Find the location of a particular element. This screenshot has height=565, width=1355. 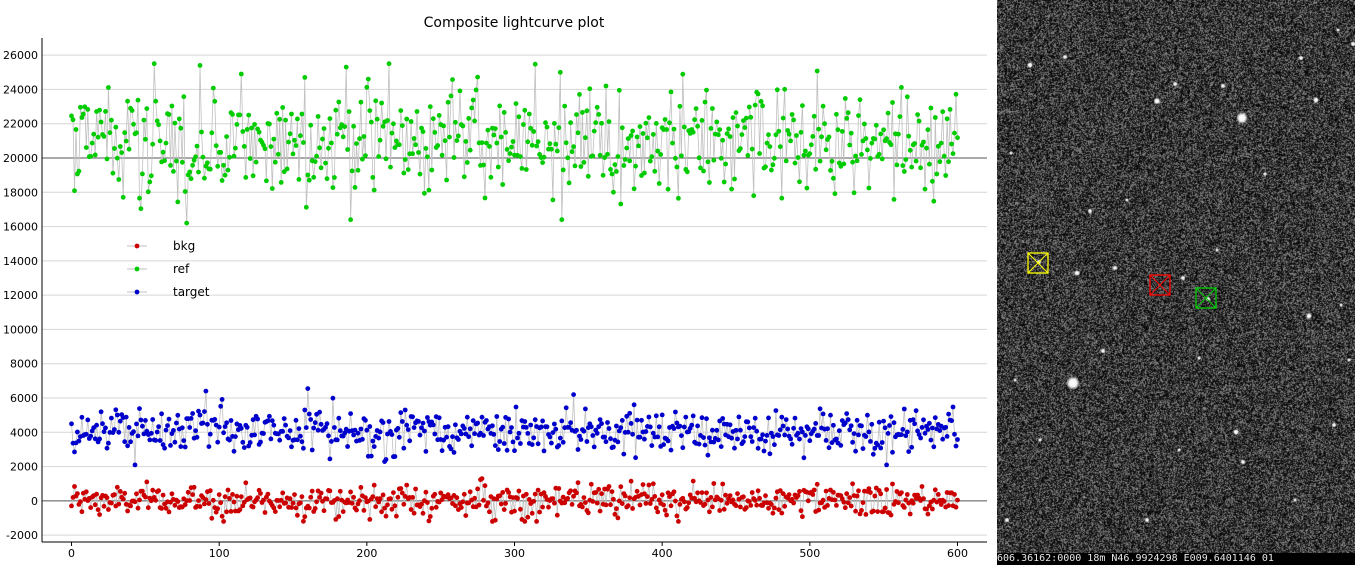

legend-item-ref: ref is located at coordinates (158, 269).